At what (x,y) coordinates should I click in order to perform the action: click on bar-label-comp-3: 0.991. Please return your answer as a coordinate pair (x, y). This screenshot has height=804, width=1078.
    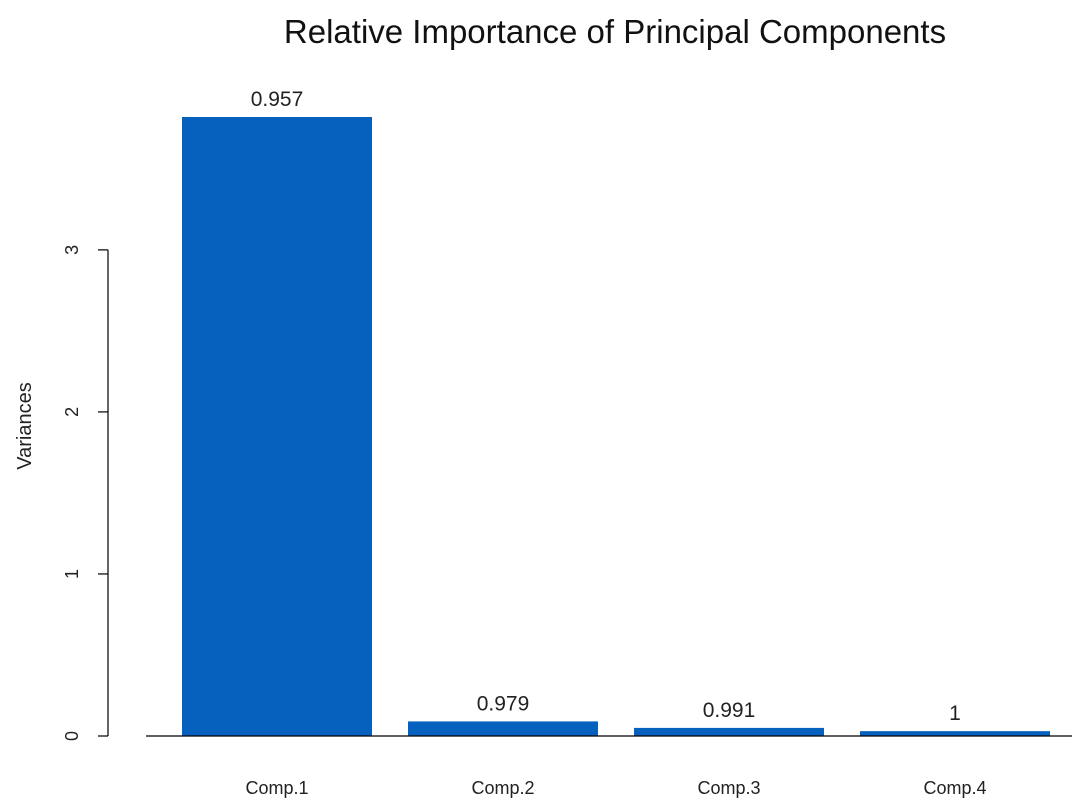
    Looking at the image, I should click on (729, 710).